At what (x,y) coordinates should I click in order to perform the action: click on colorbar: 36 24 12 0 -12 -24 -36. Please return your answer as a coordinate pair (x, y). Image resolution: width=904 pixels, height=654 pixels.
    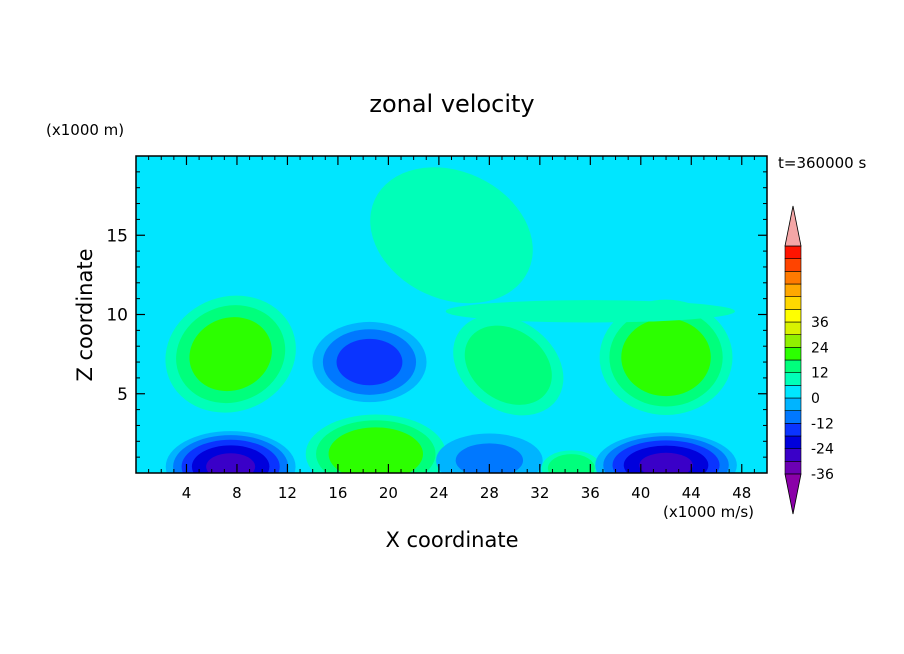
    Looking at the image, I should click on (809, 360).